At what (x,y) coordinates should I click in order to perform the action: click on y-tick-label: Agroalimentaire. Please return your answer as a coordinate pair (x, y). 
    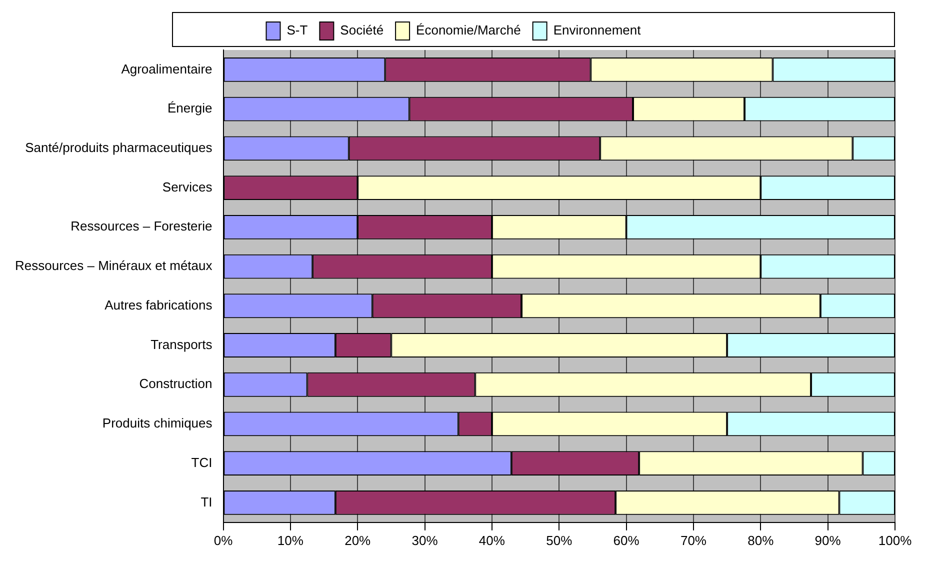
    Looking at the image, I should click on (166, 68).